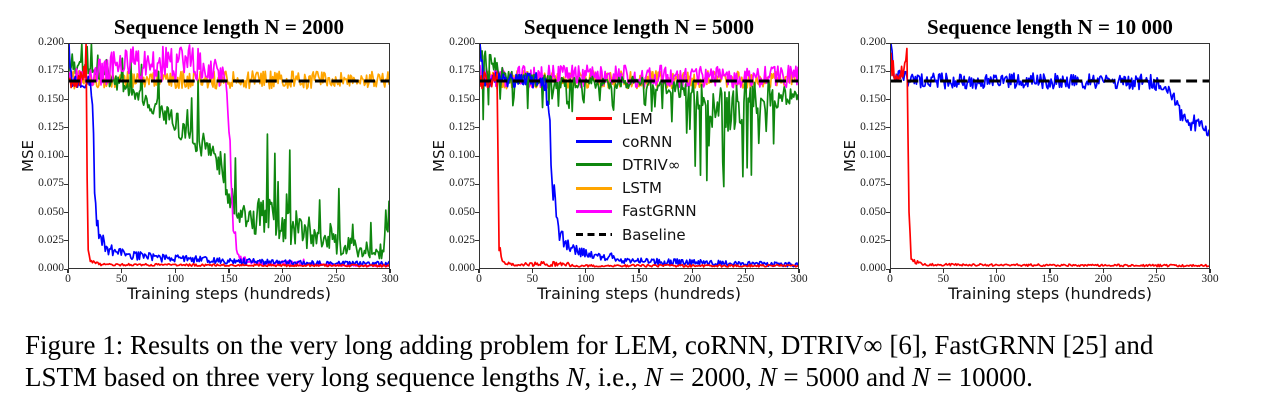 Image resolution: width=1280 pixels, height=412 pixels. I want to click on series-line-lstm, so click(229, 80).